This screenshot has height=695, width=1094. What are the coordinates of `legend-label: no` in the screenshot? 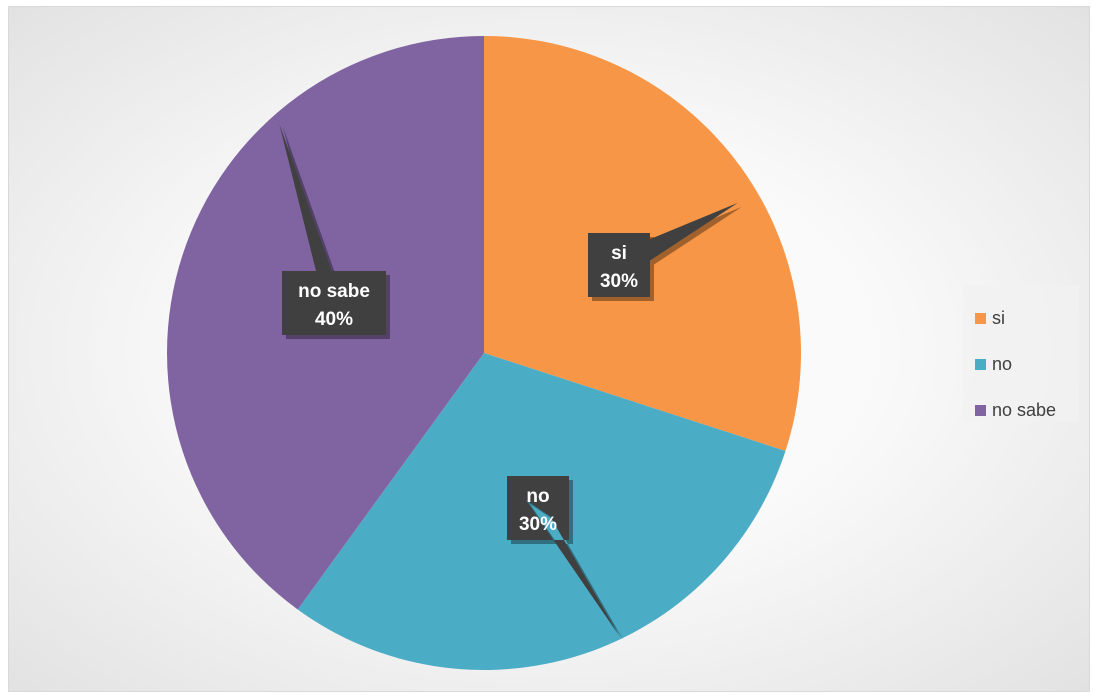 It's located at (1002, 364).